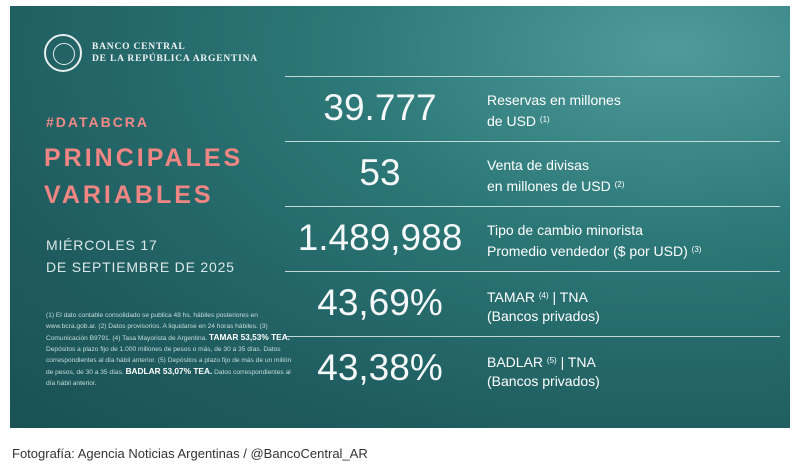  Describe the element at coordinates (151, 53) in the screenshot. I see `bcra-logo: BANCO CENTRAL DE LA REPÚBLICA ARGENTINA` at that location.